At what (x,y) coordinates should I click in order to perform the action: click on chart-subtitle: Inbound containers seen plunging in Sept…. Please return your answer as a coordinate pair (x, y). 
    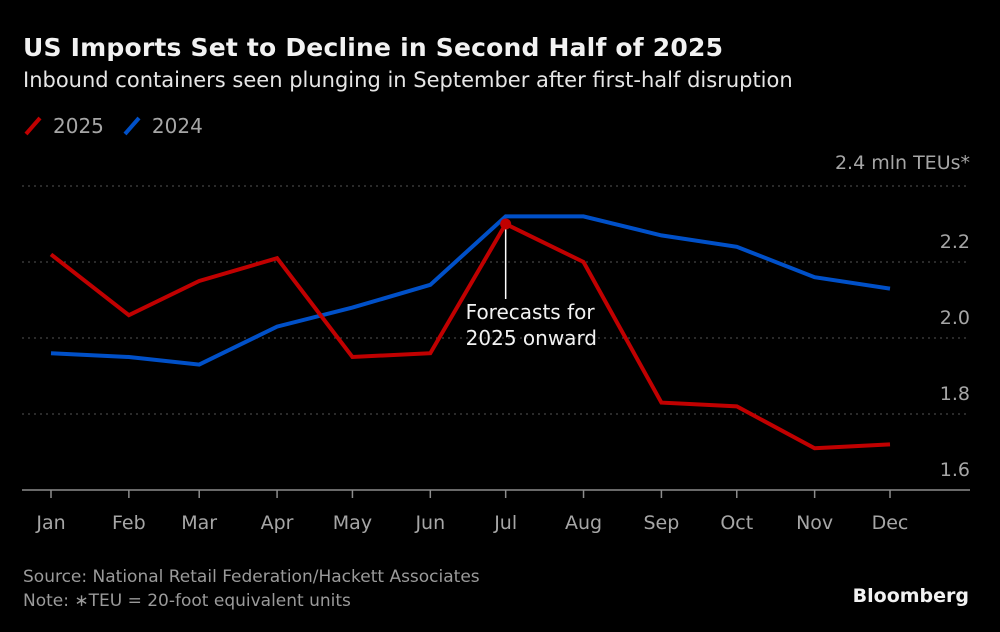
    Looking at the image, I should click on (408, 80).